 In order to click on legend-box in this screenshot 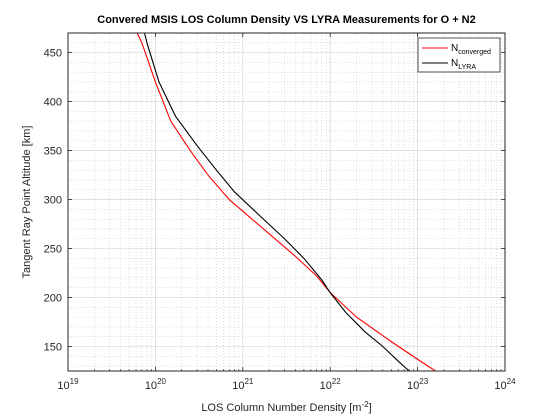, I will do `click(459, 55)`.